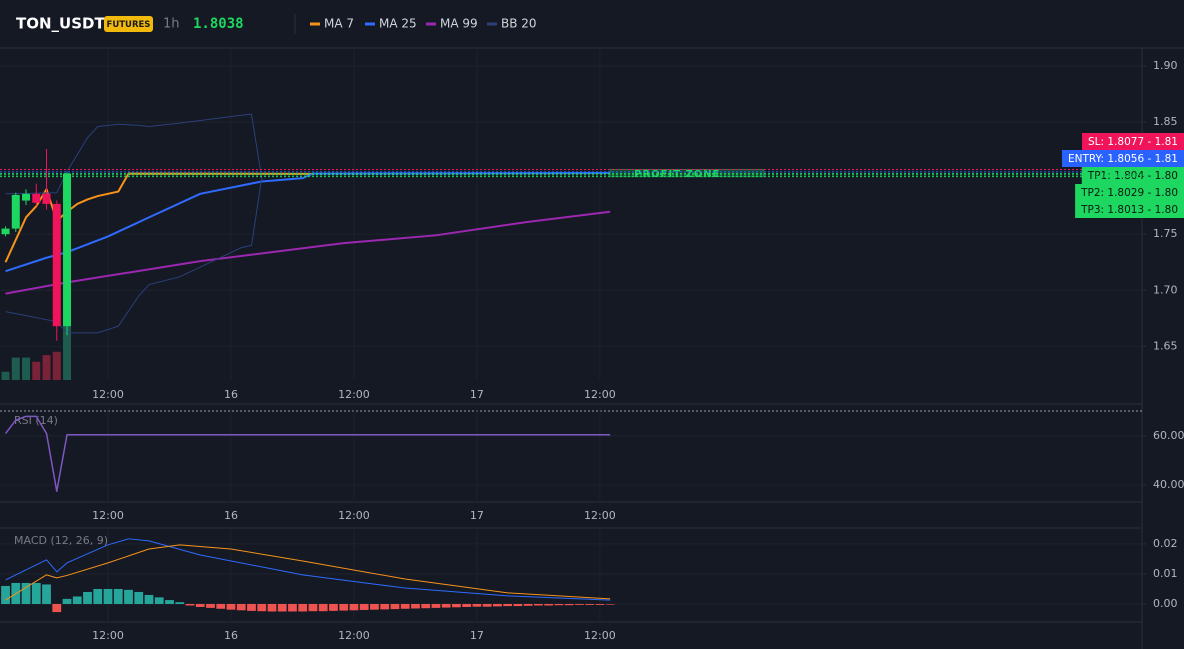 The width and height of the screenshot is (1184, 649). I want to click on level-label: TP1: 1.804 - 1.80, so click(1132, 176).